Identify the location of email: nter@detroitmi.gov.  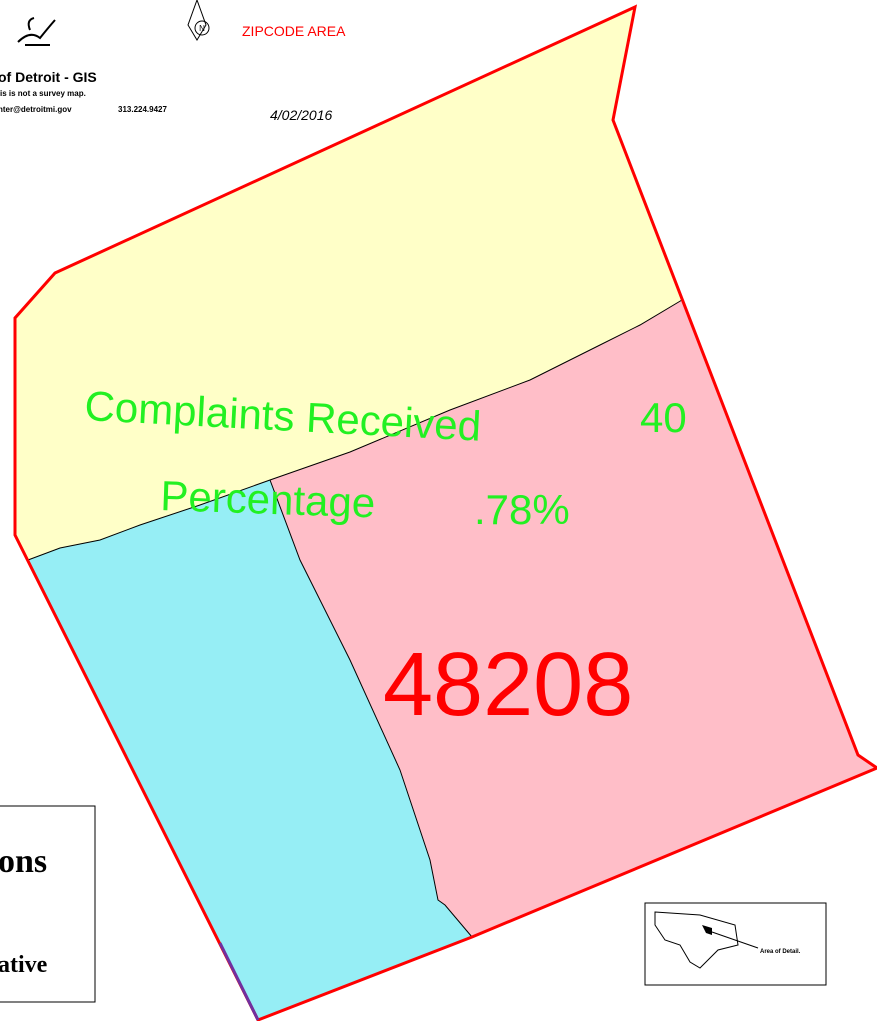
(36, 109).